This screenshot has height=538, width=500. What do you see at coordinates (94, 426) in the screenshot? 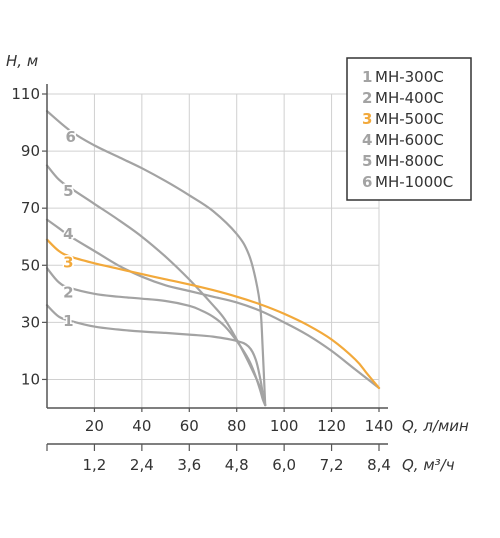
I see `x-tick-label: 20` at bounding box center [94, 426].